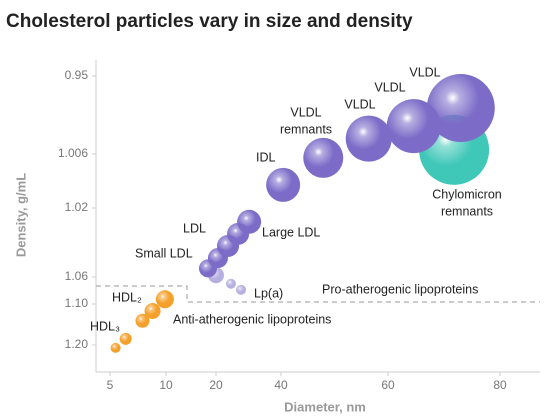 This screenshot has height=419, width=551. I want to click on annotation: Chylomicron, so click(467, 194).